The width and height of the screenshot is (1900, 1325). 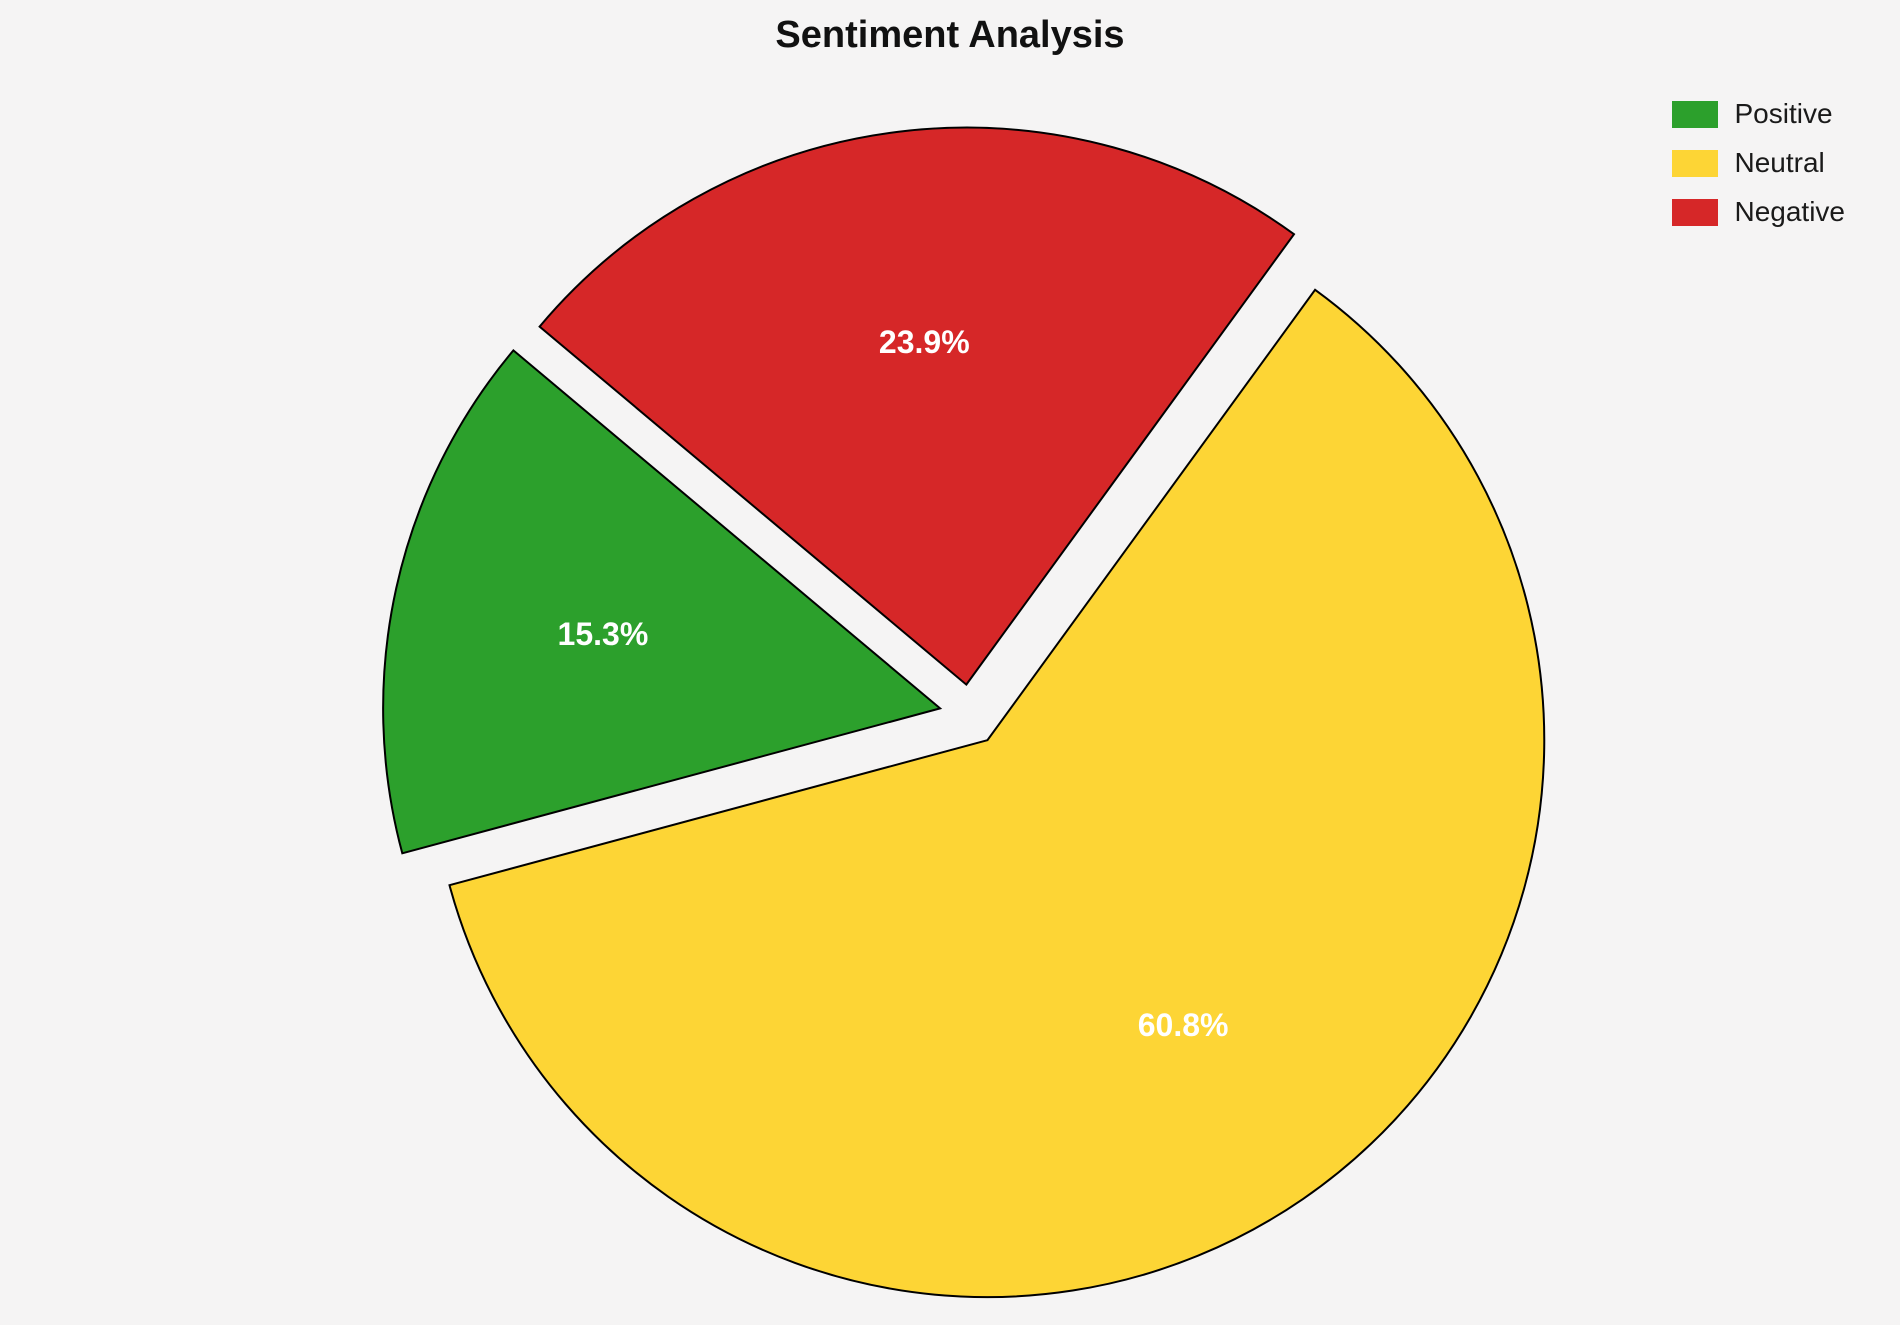 What do you see at coordinates (1695, 163) in the screenshot?
I see `legend-swatch-neutral` at bounding box center [1695, 163].